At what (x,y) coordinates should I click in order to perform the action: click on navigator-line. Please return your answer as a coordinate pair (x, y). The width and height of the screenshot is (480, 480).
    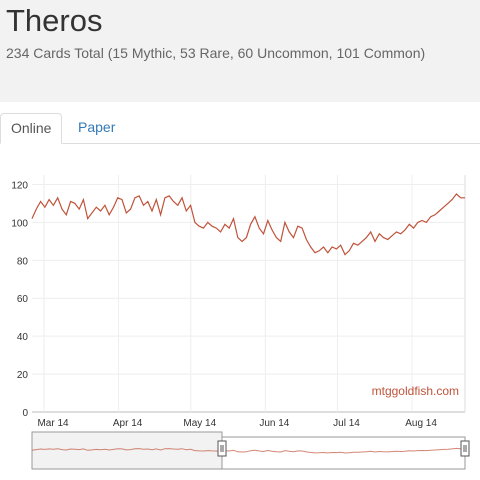
    Looking at the image, I should click on (248, 450).